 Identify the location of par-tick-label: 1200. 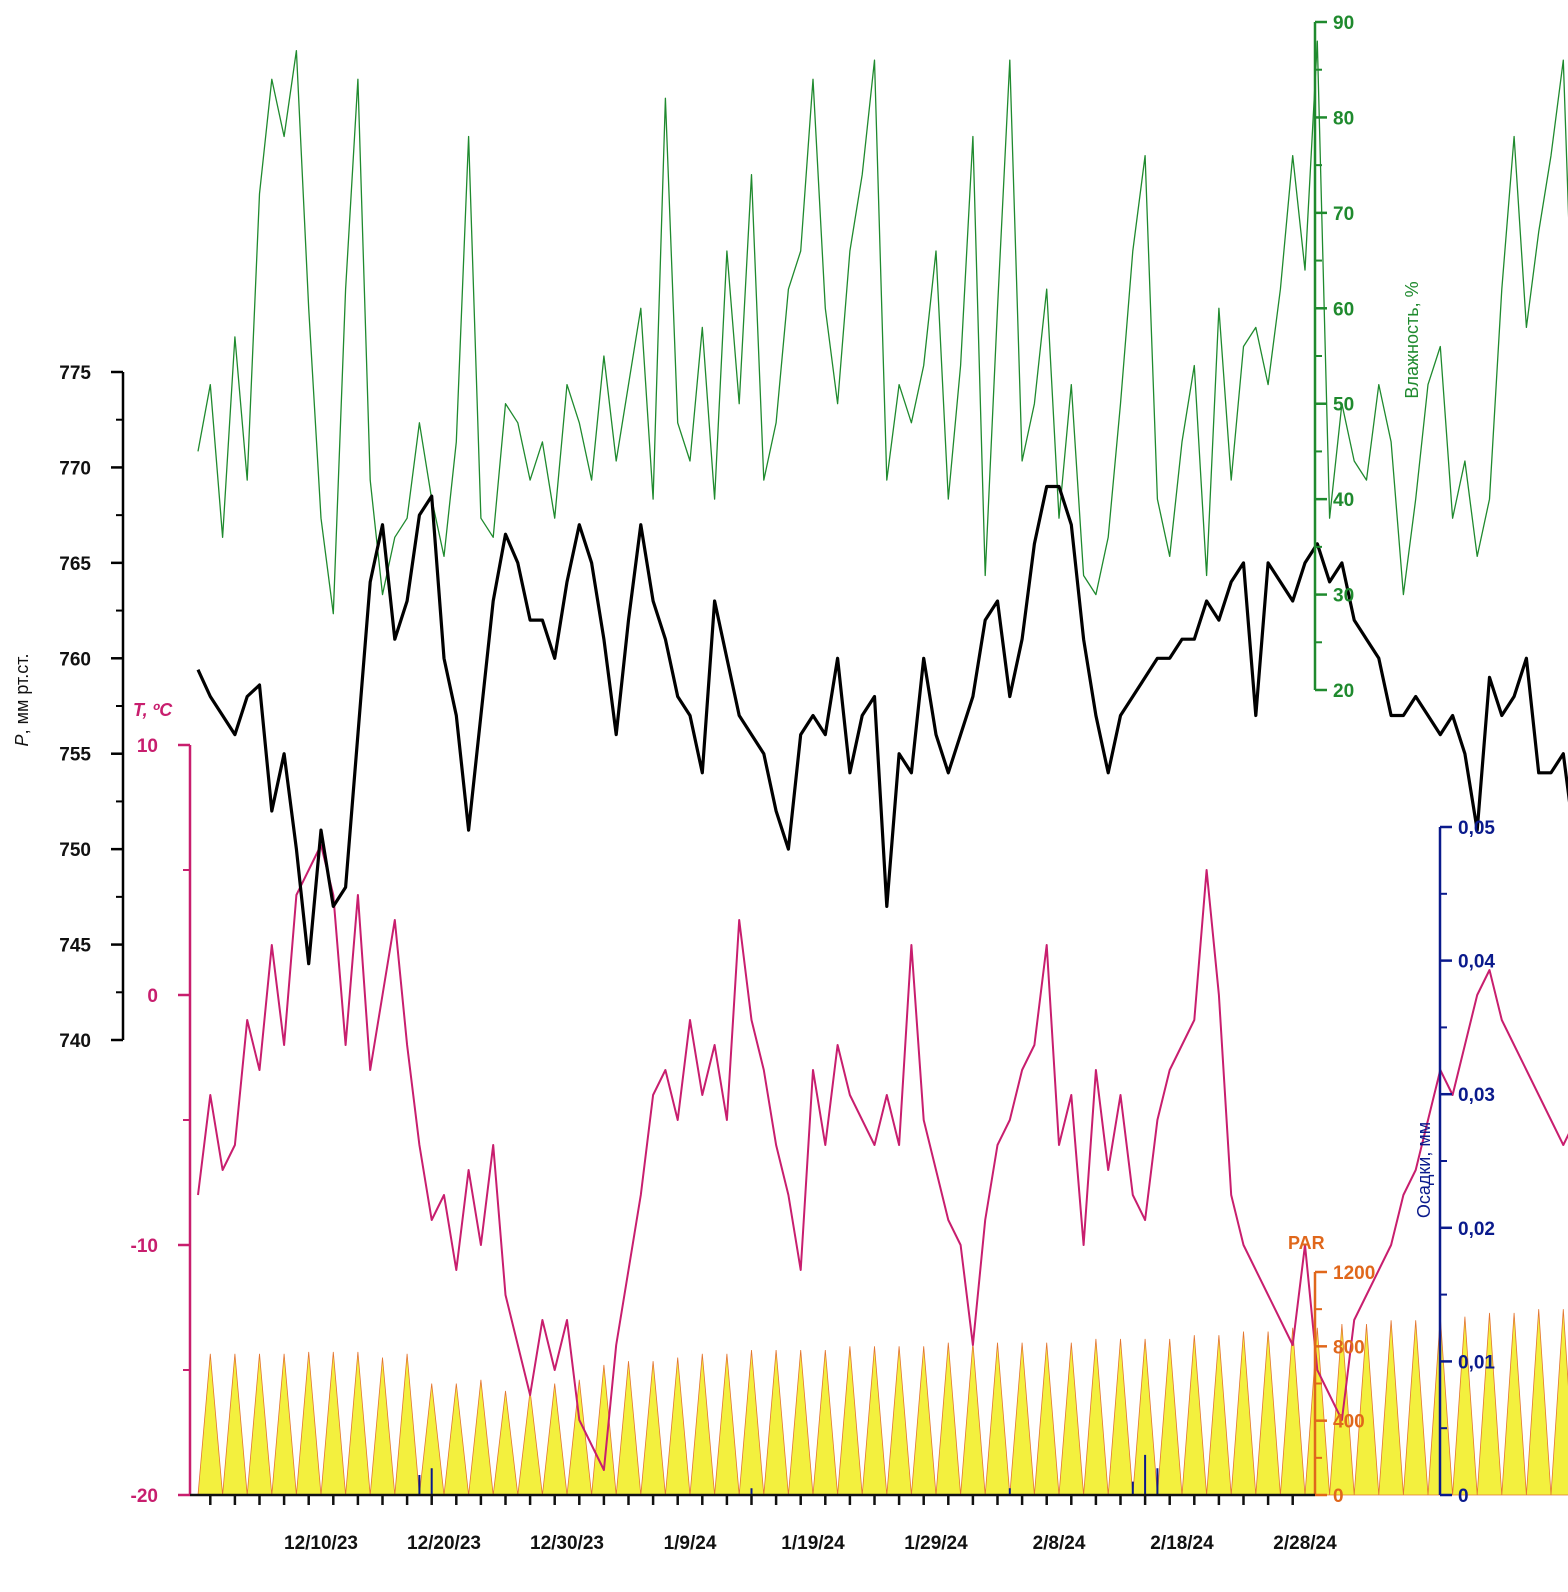
(1354, 1273).